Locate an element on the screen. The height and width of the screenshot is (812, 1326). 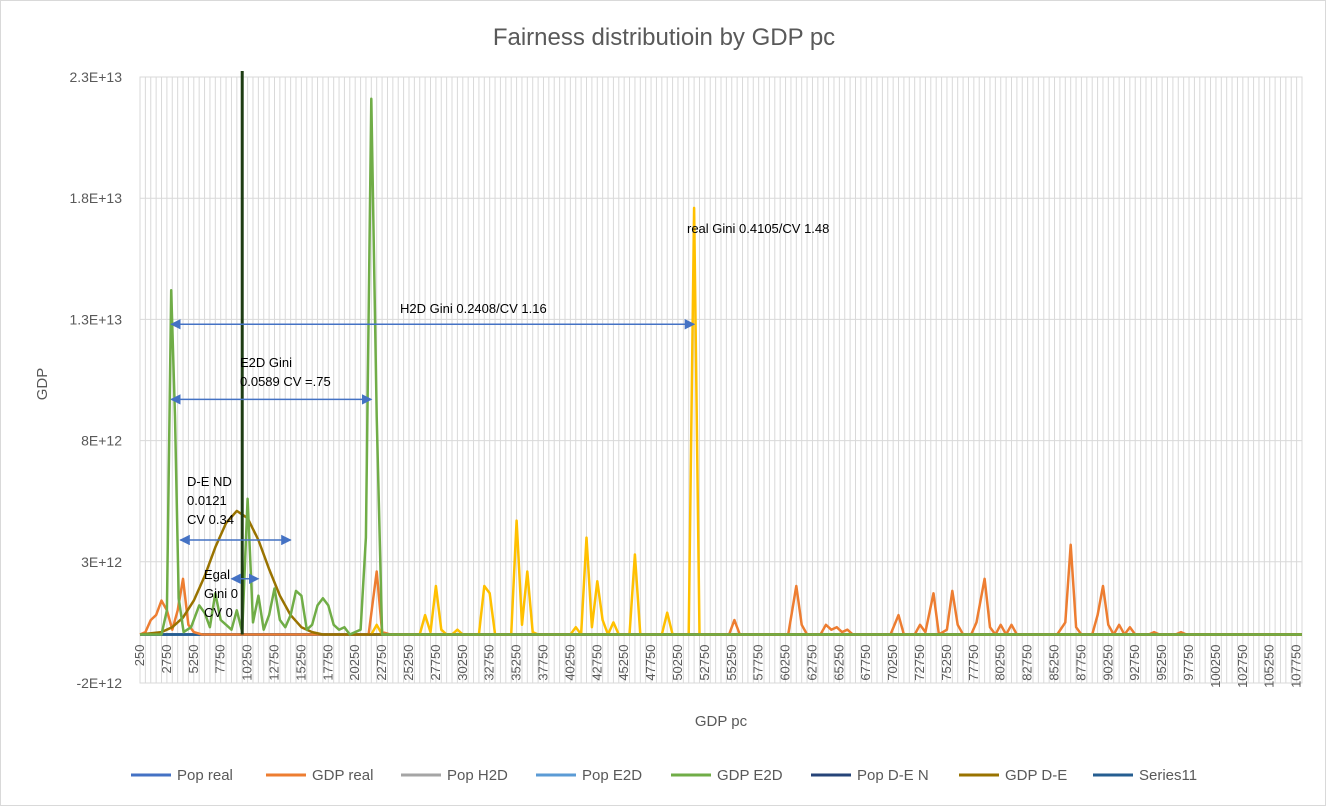
legend-label: Pop H2D is located at coordinates (477, 775).